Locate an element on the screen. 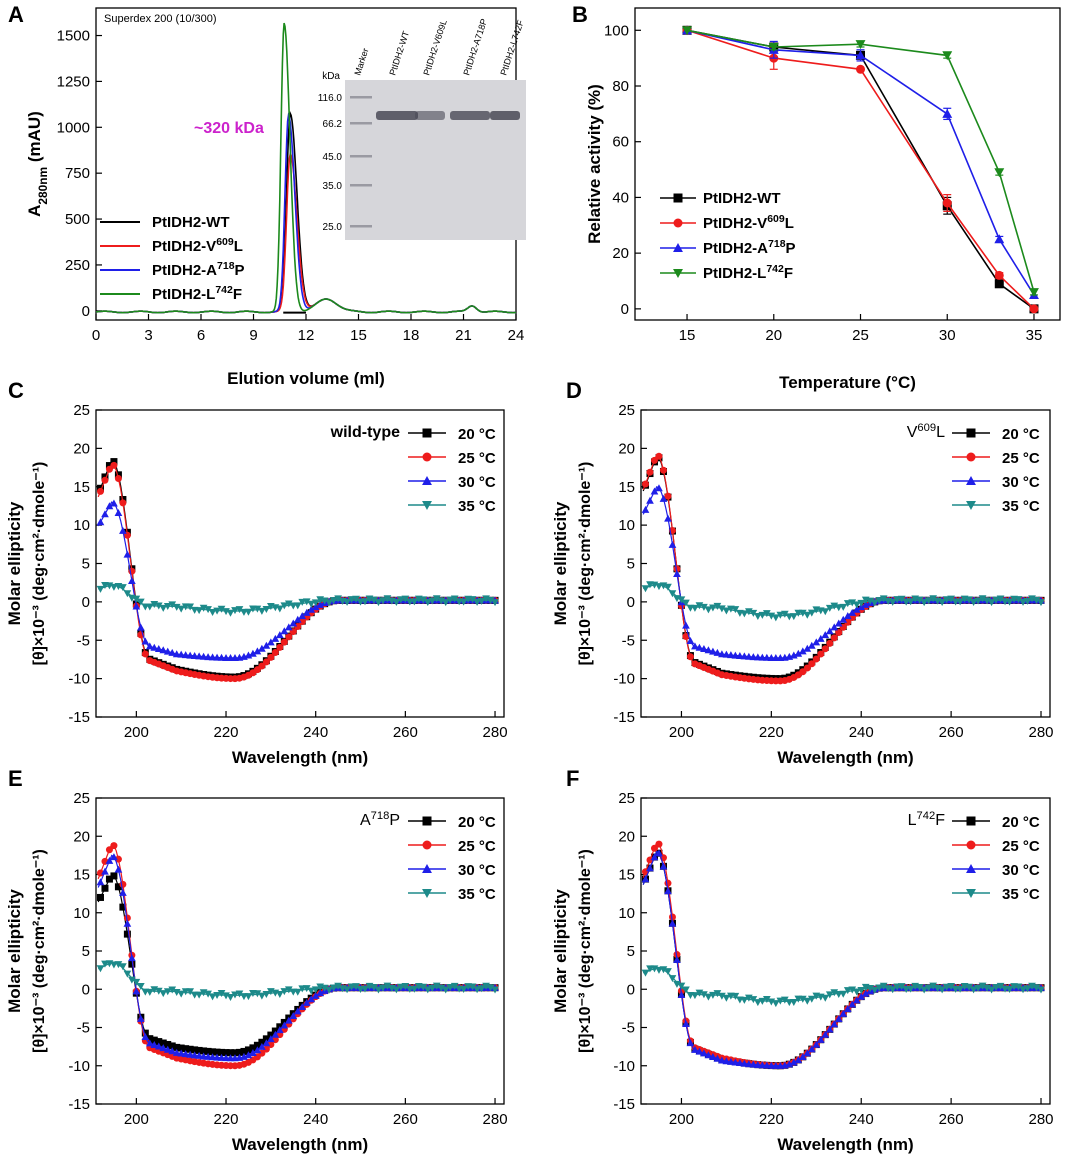 This screenshot has width=1072, height=1170. x-tick-label: 24 is located at coordinates (516, 335).